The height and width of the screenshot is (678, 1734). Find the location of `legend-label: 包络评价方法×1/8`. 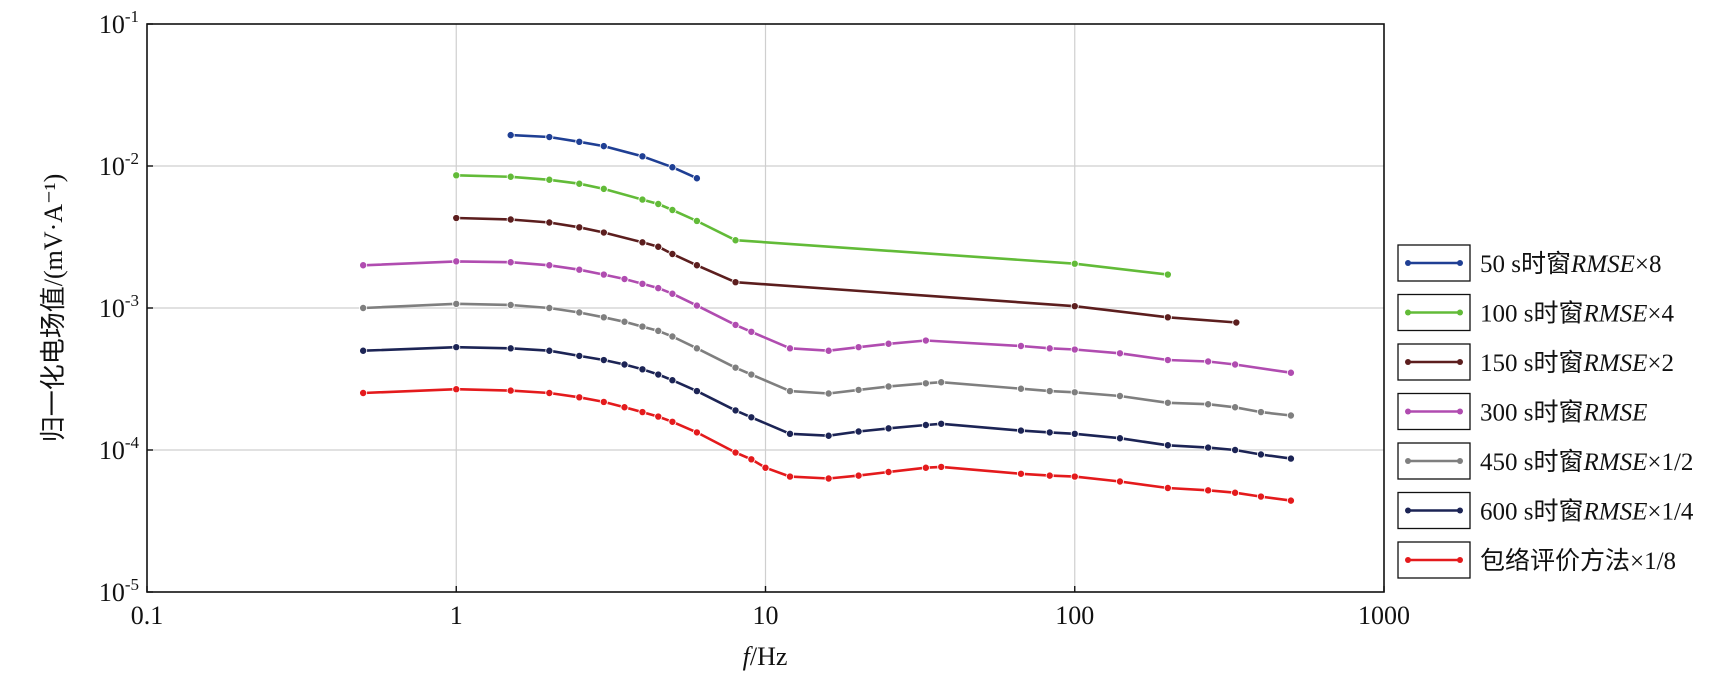

legend-label: 包络评价方法×1/8 is located at coordinates (1578, 561).